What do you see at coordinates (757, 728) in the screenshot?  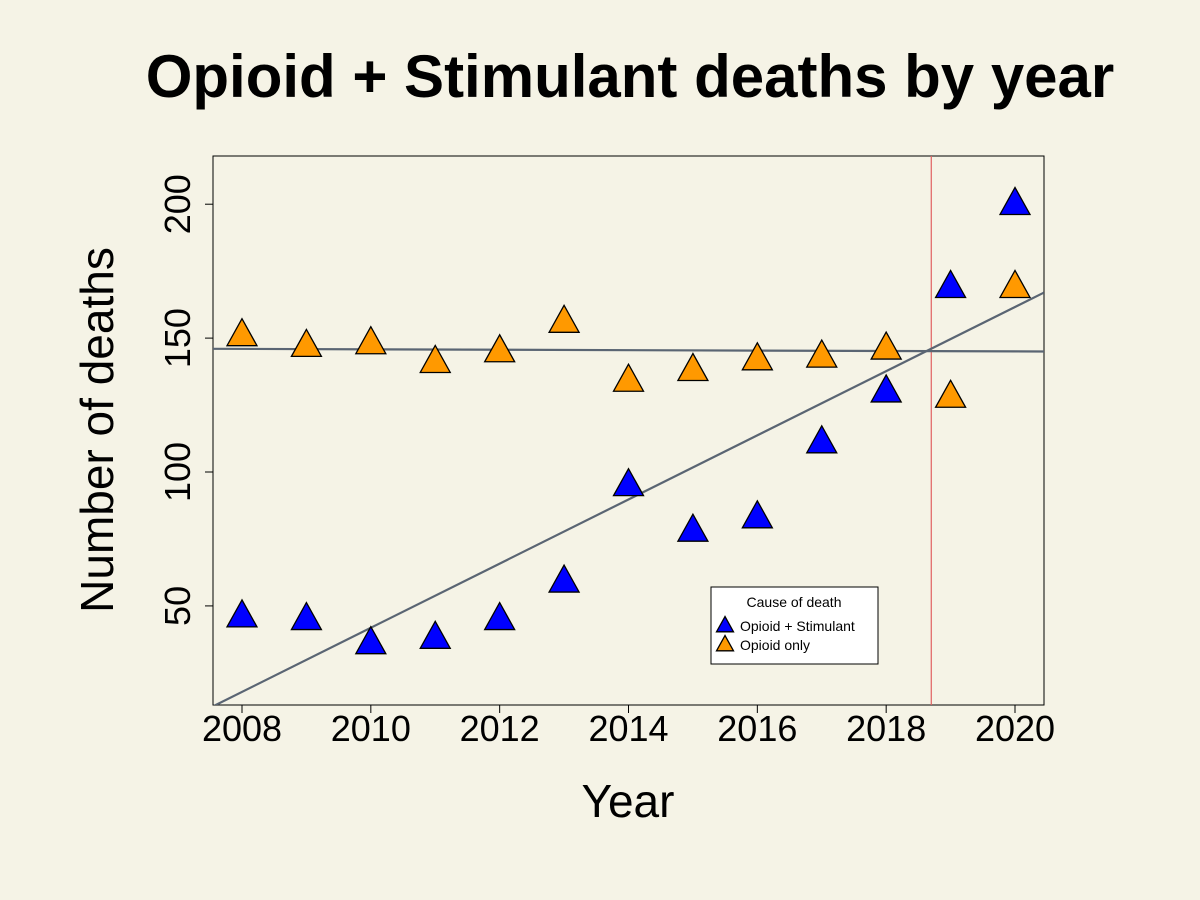 I see `x-tick-label: 2016` at bounding box center [757, 728].